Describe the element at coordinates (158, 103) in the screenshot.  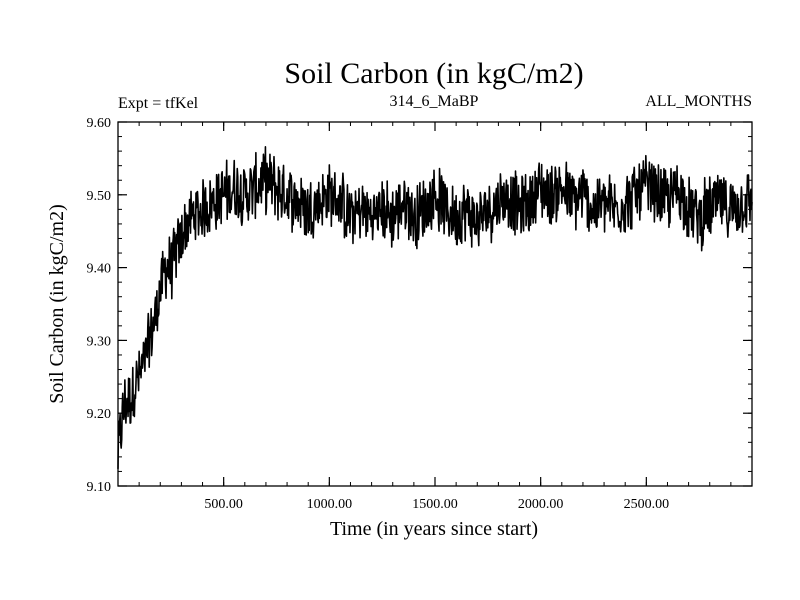
I see `experiment-label: Expt = tfKel` at that location.